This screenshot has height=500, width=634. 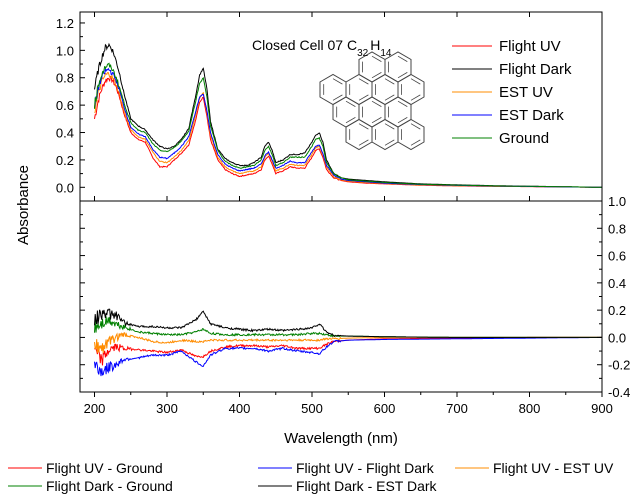 I want to click on bottom-series-line-flight-dark-ground, so click(x=348, y=327).